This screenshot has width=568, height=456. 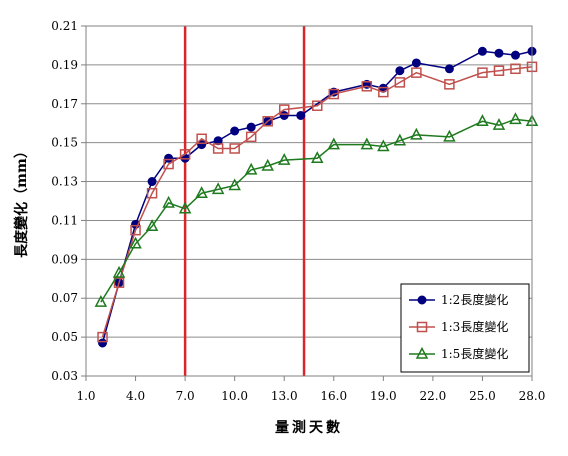 What do you see at coordinates (64, 182) in the screenshot?
I see `y-tick-label: 0.13` at bounding box center [64, 182].